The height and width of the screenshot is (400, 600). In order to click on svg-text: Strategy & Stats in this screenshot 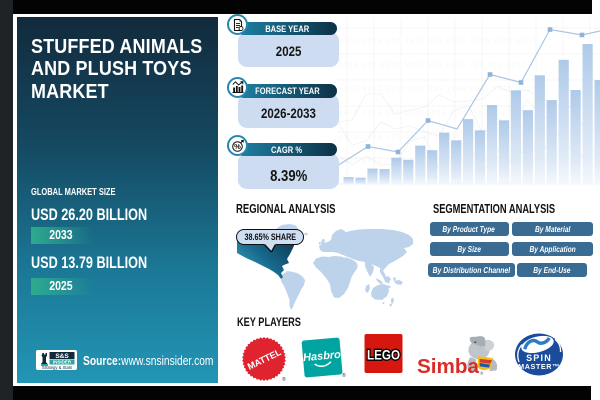, I will do `click(57, 367)`.